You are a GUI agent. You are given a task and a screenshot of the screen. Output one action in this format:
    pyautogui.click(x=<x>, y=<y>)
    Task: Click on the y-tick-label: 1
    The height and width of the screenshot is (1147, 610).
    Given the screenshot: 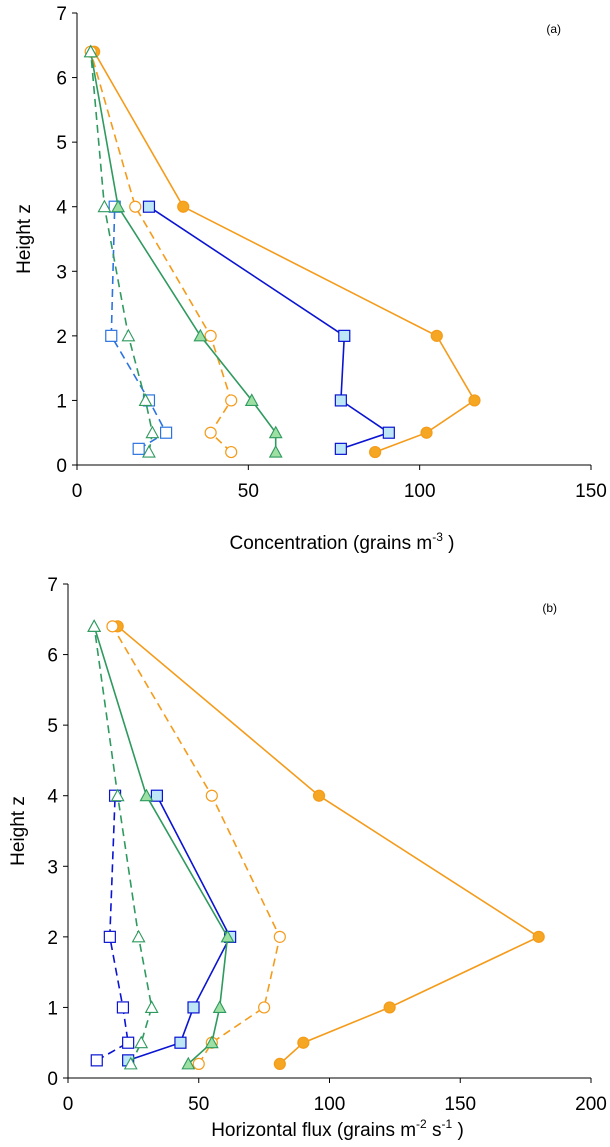 What is the action you would take?
    pyautogui.click(x=52, y=1008)
    